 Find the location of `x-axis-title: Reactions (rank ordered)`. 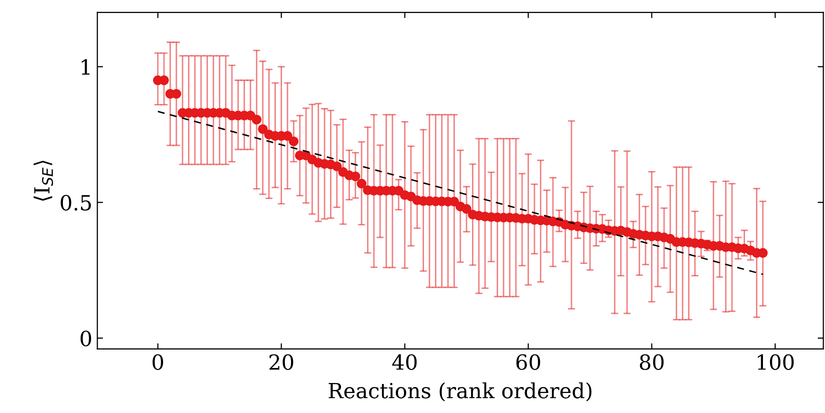

x-axis-title: Reactions (rank ordered) is located at coordinates (460, 392).